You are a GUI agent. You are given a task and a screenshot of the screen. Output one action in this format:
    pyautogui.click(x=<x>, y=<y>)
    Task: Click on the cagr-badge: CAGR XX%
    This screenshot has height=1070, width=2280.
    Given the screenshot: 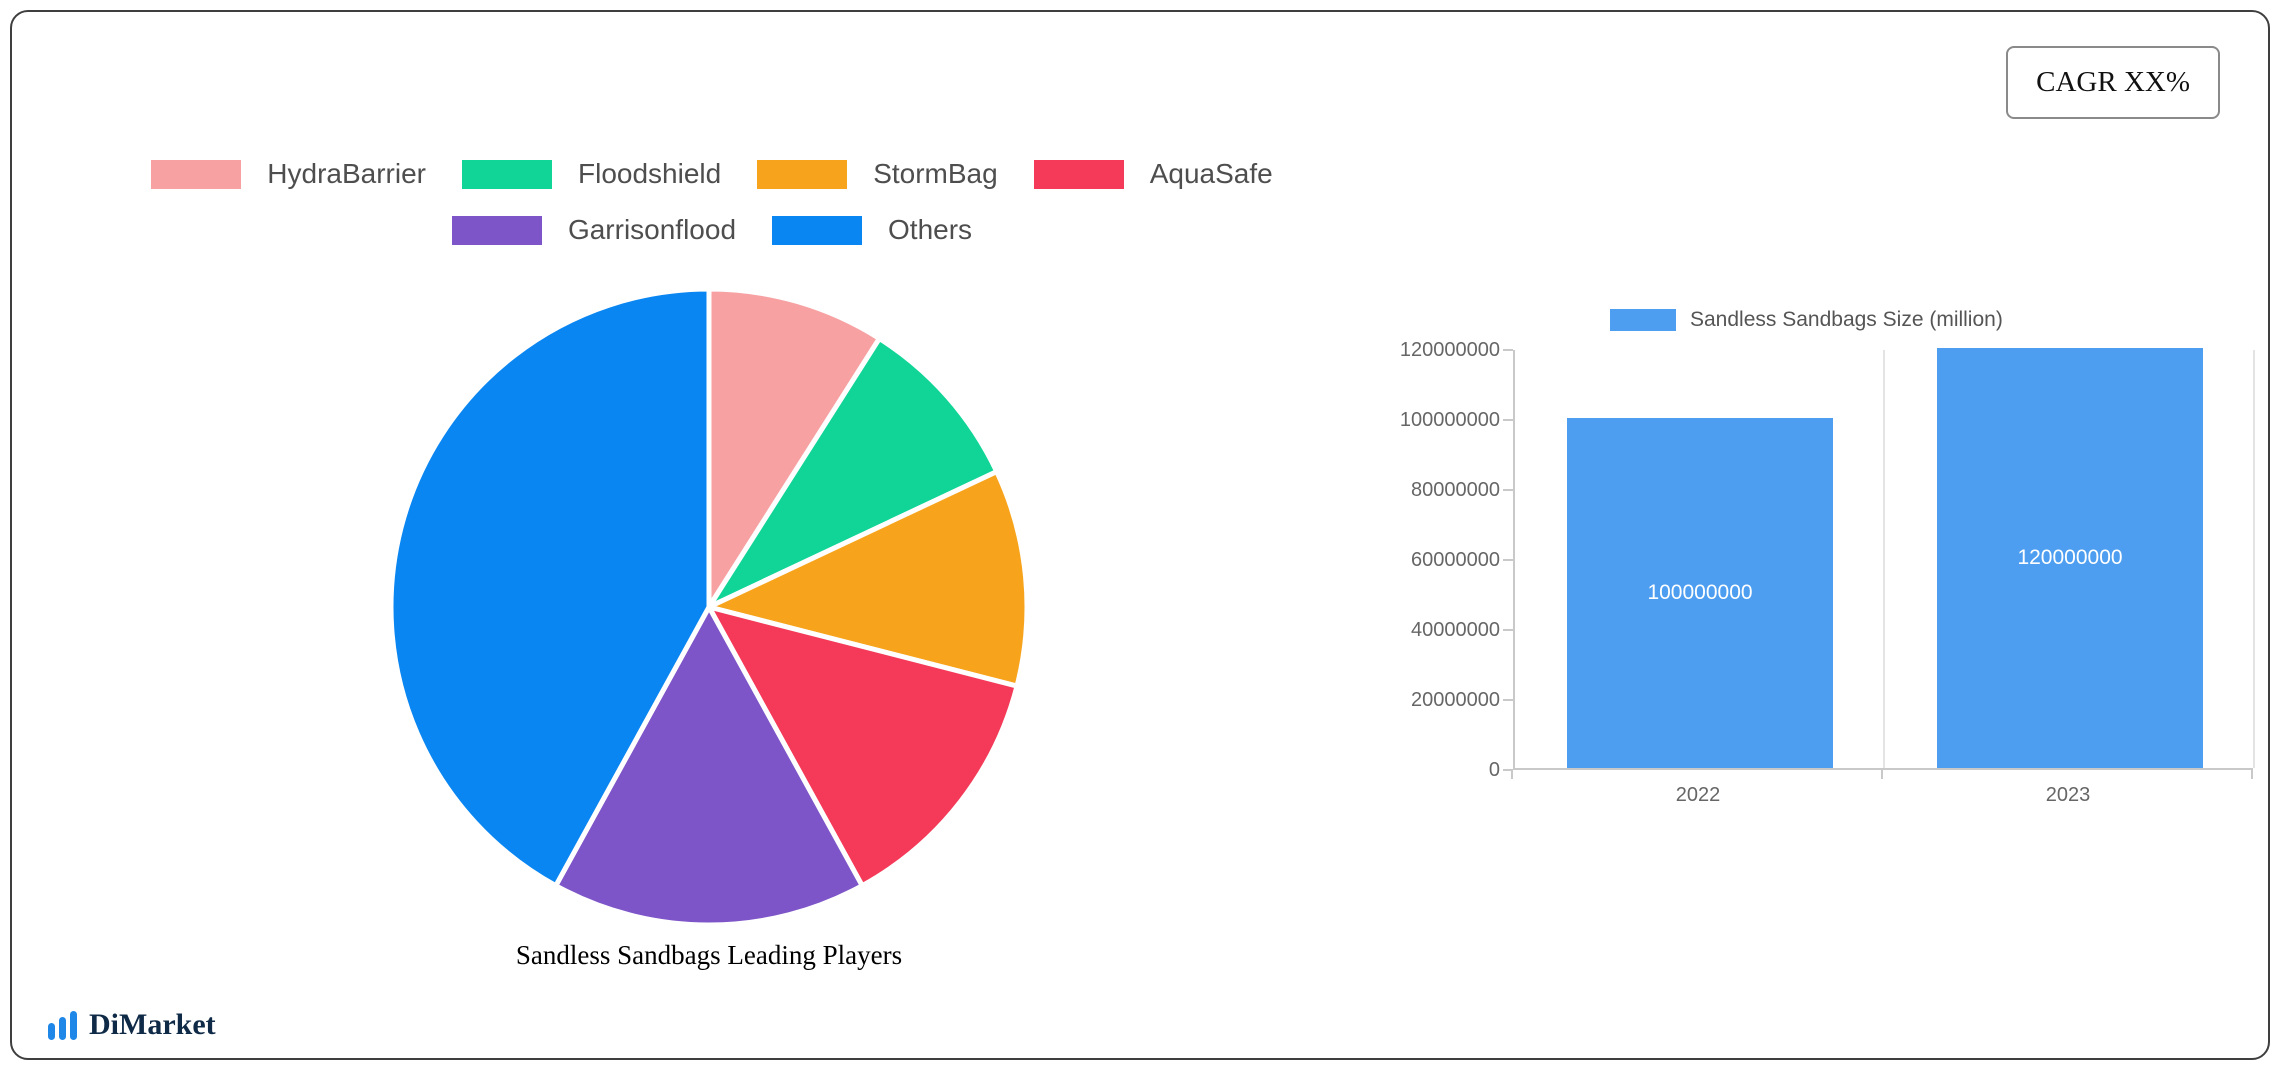 What is the action you would take?
    pyautogui.click(x=2113, y=82)
    